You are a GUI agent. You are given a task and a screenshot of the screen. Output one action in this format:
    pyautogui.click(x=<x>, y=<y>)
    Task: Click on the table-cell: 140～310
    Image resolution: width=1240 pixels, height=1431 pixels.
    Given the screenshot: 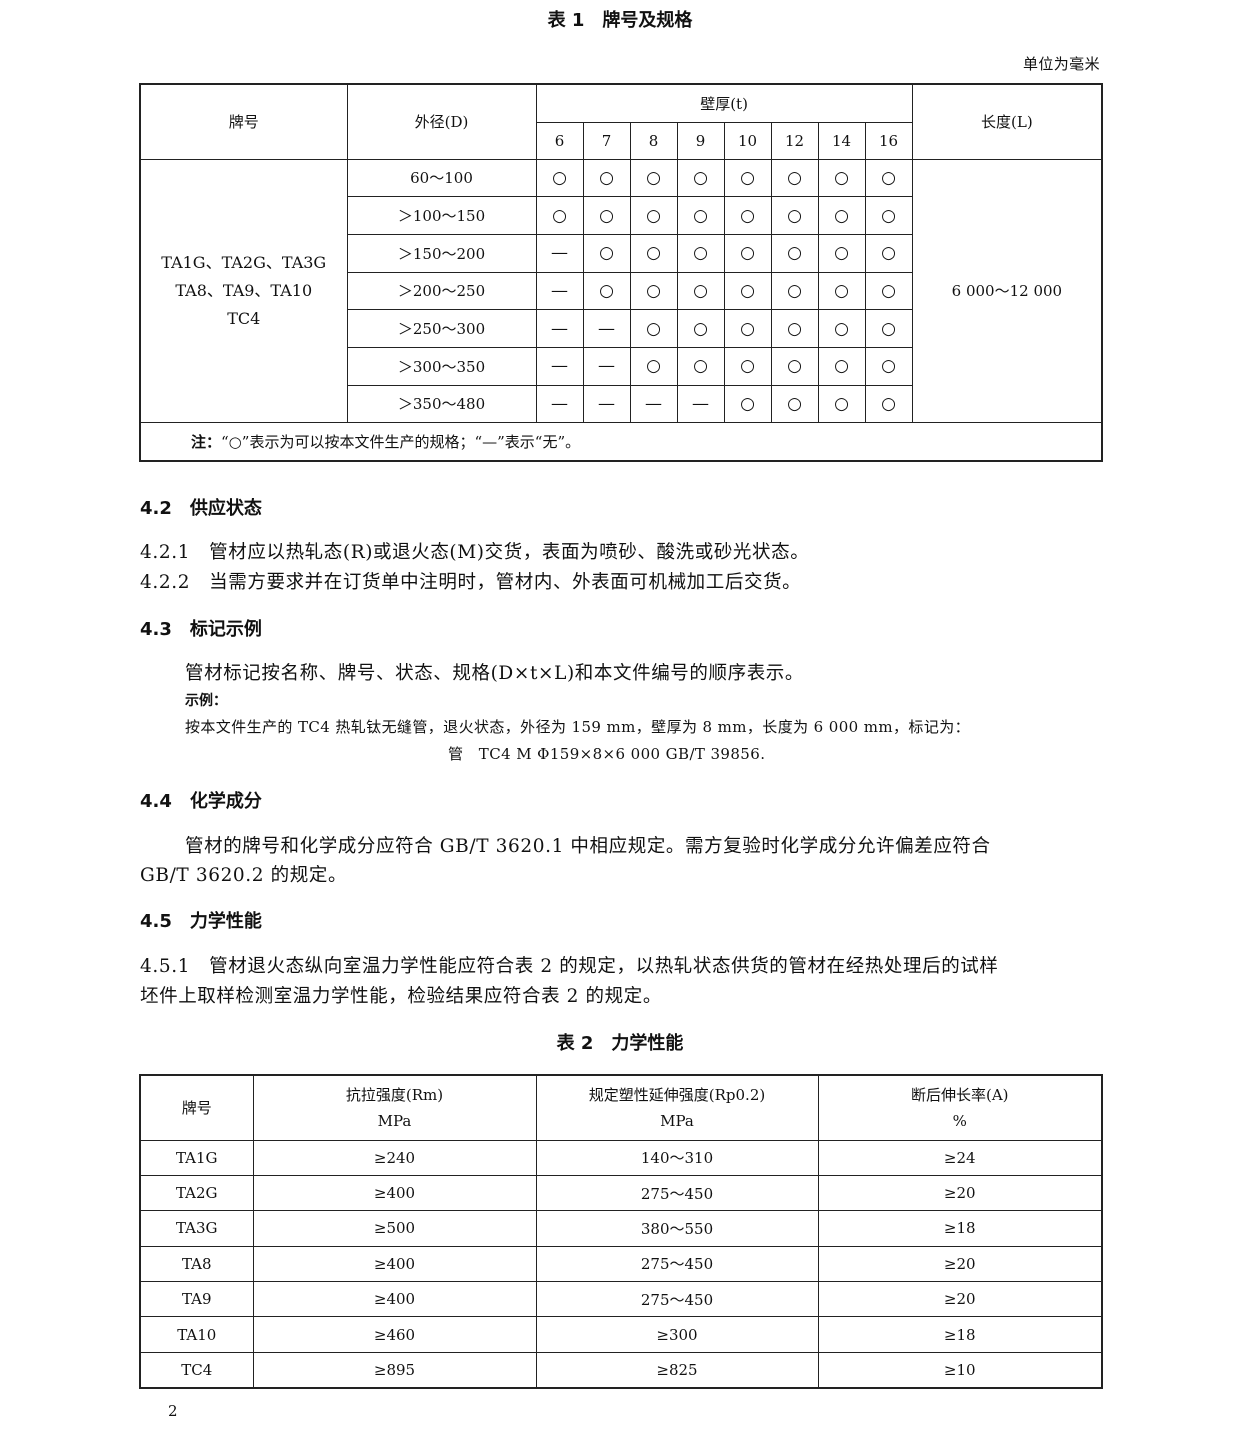 What is the action you would take?
    pyautogui.click(x=677, y=1157)
    